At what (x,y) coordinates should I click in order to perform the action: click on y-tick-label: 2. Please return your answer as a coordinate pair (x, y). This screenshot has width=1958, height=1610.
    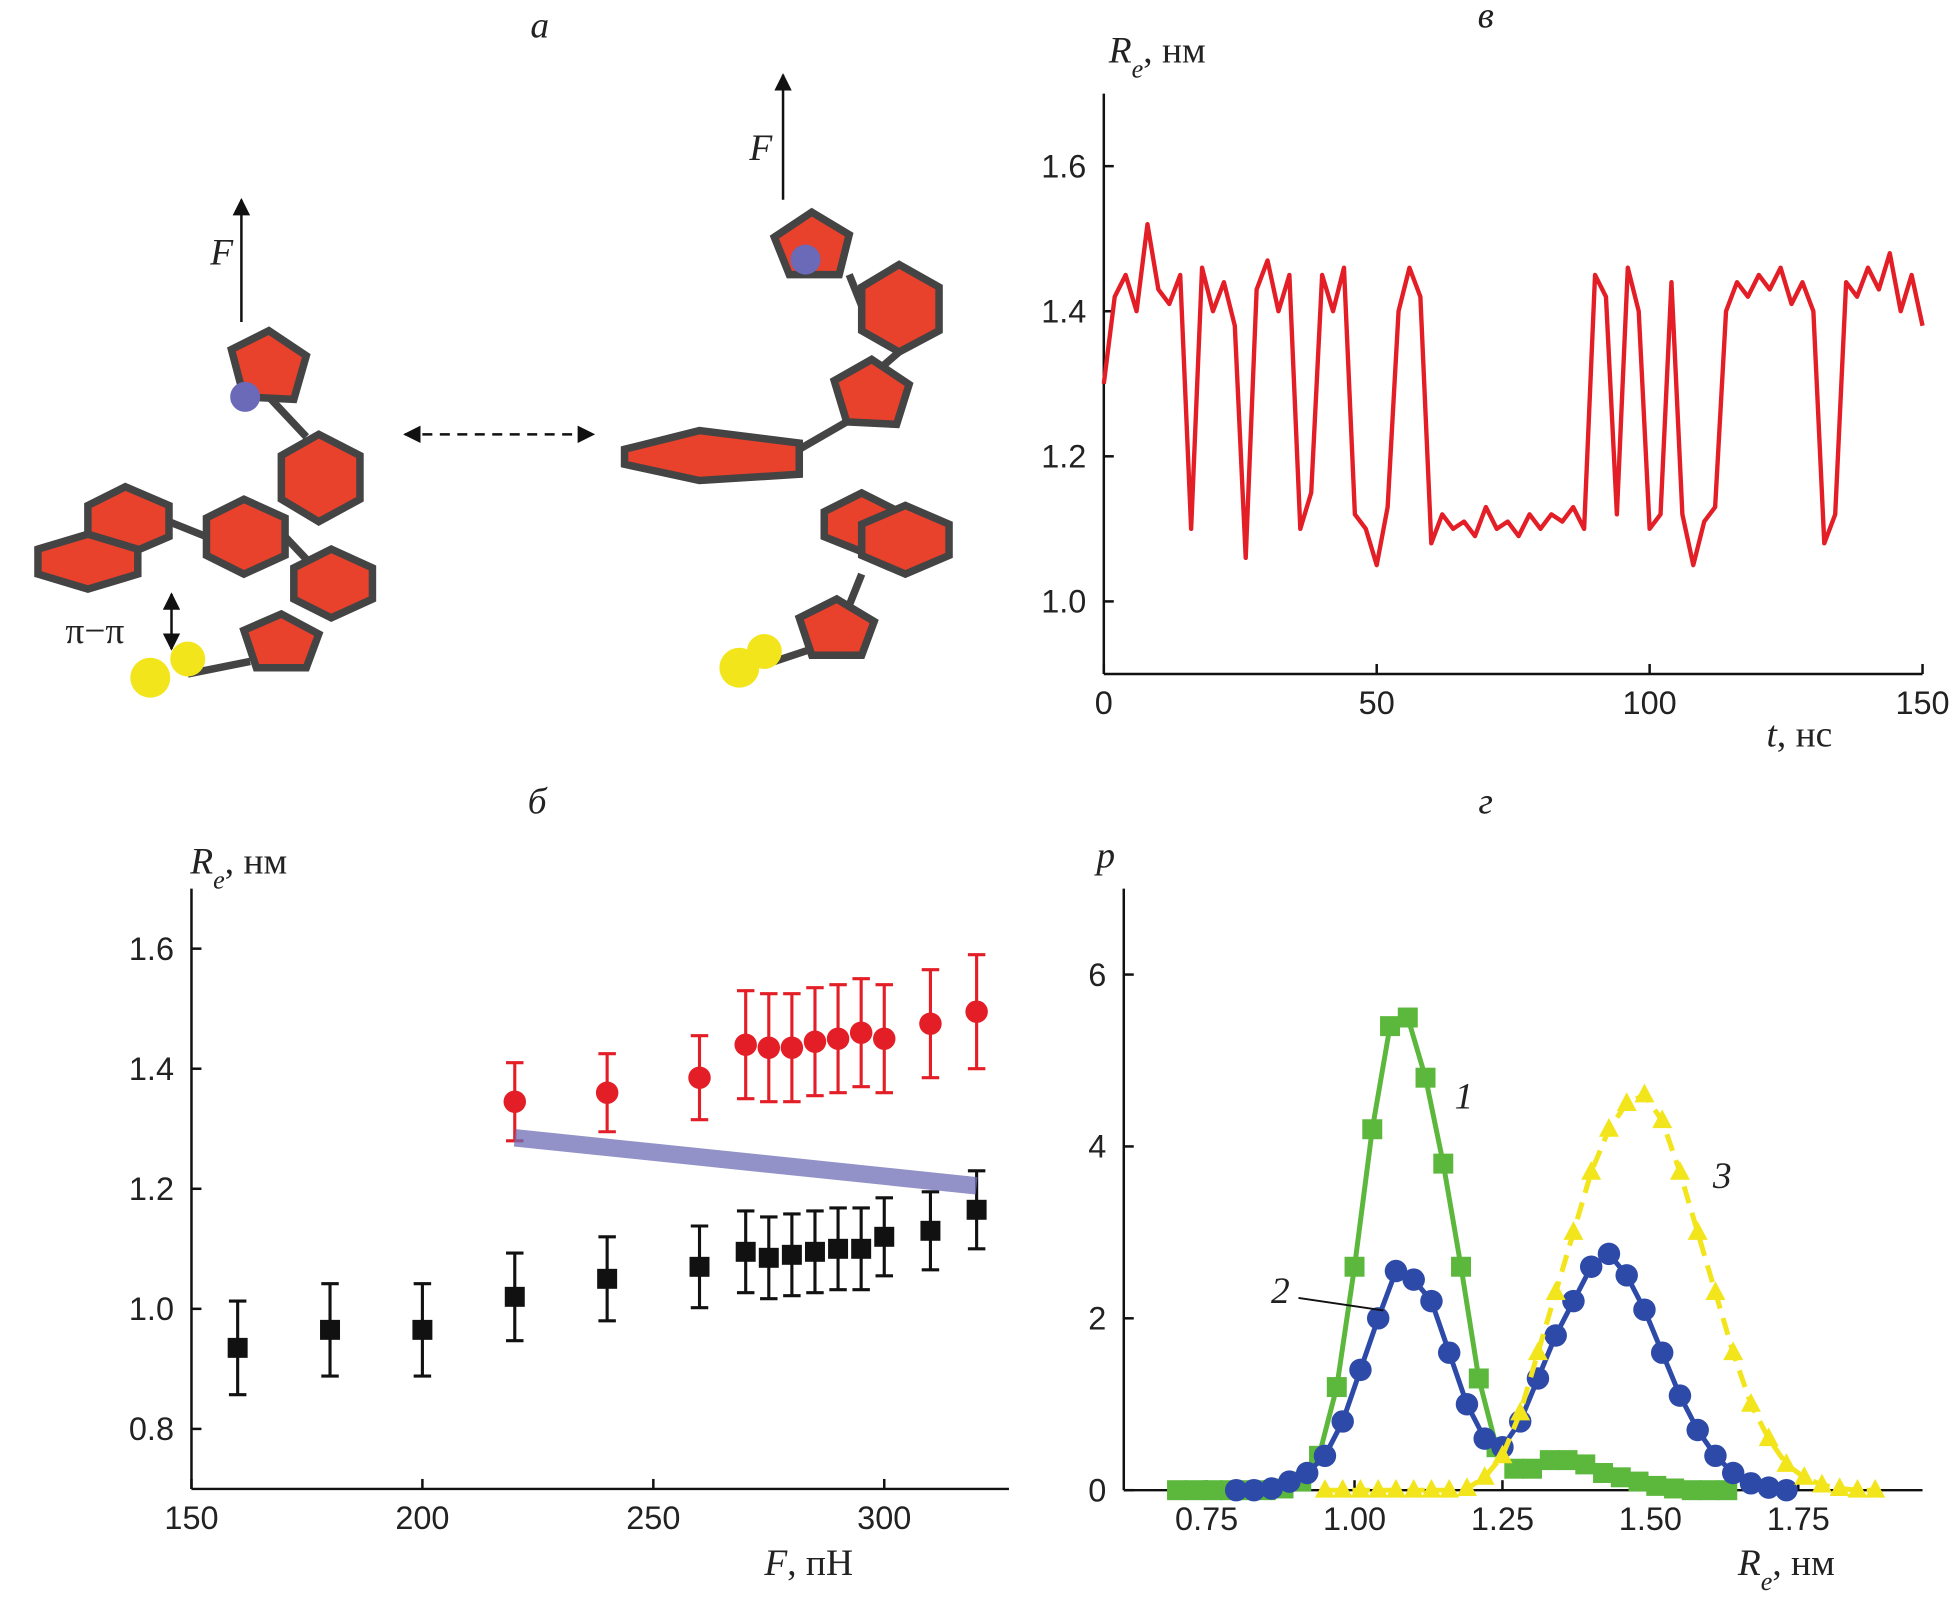
    Looking at the image, I should click on (1097, 1319).